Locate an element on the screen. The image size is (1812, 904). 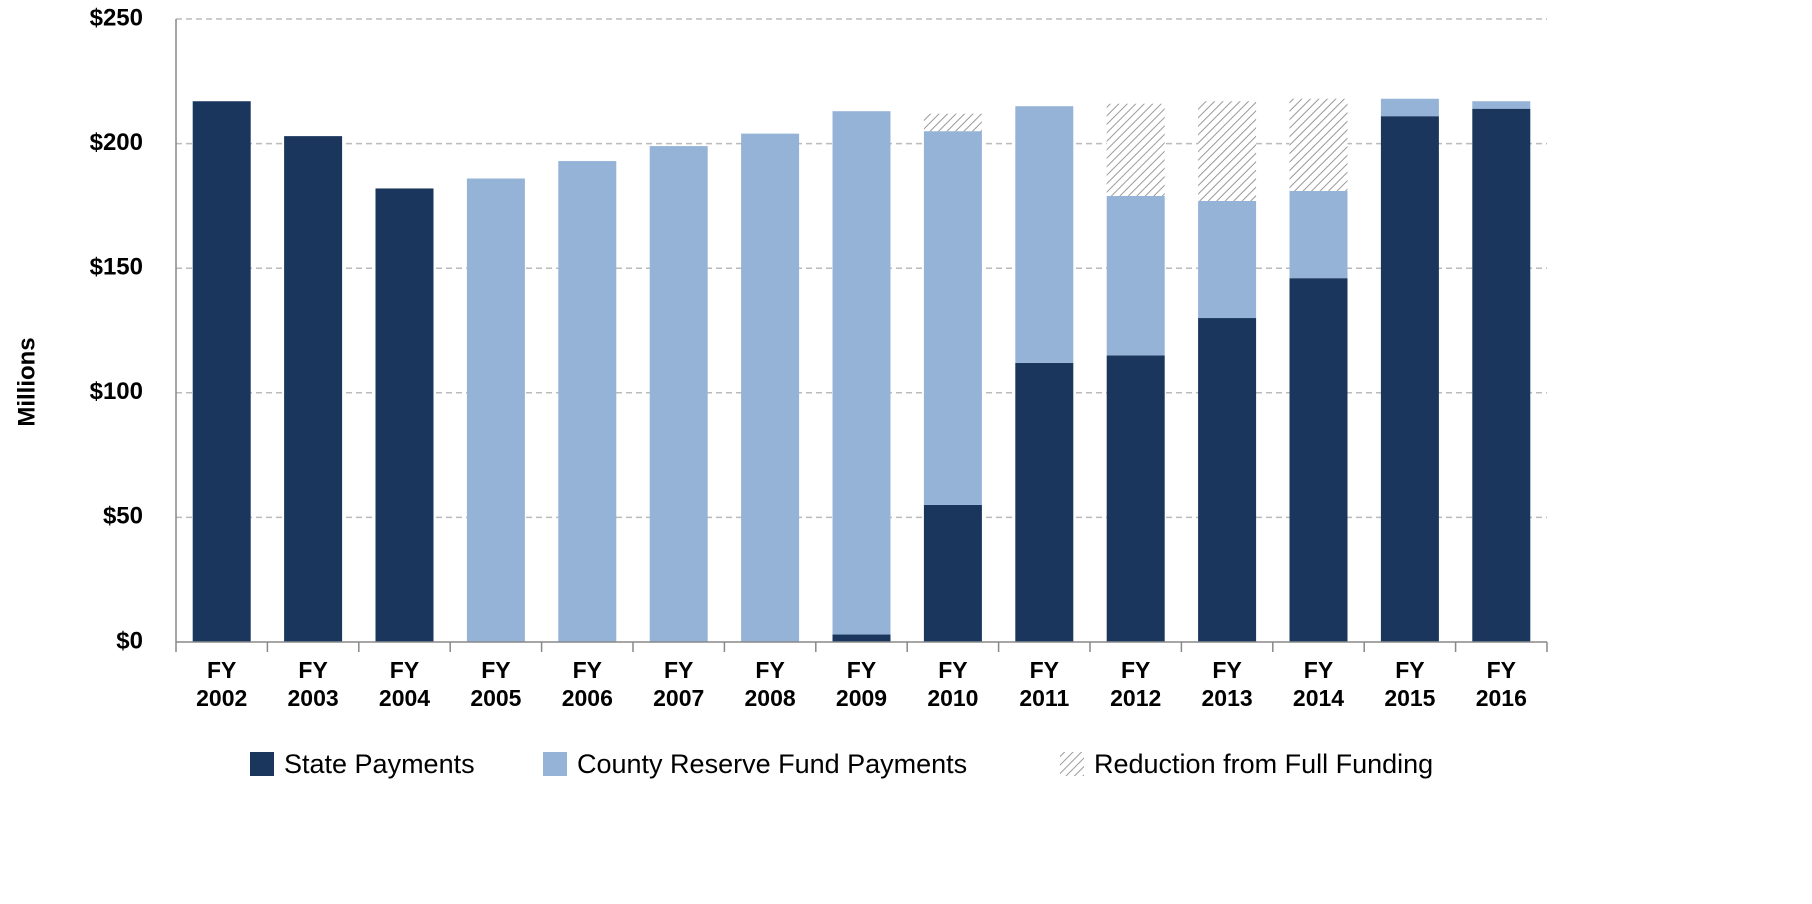
y-tick-label: $250 is located at coordinates (116, 17).